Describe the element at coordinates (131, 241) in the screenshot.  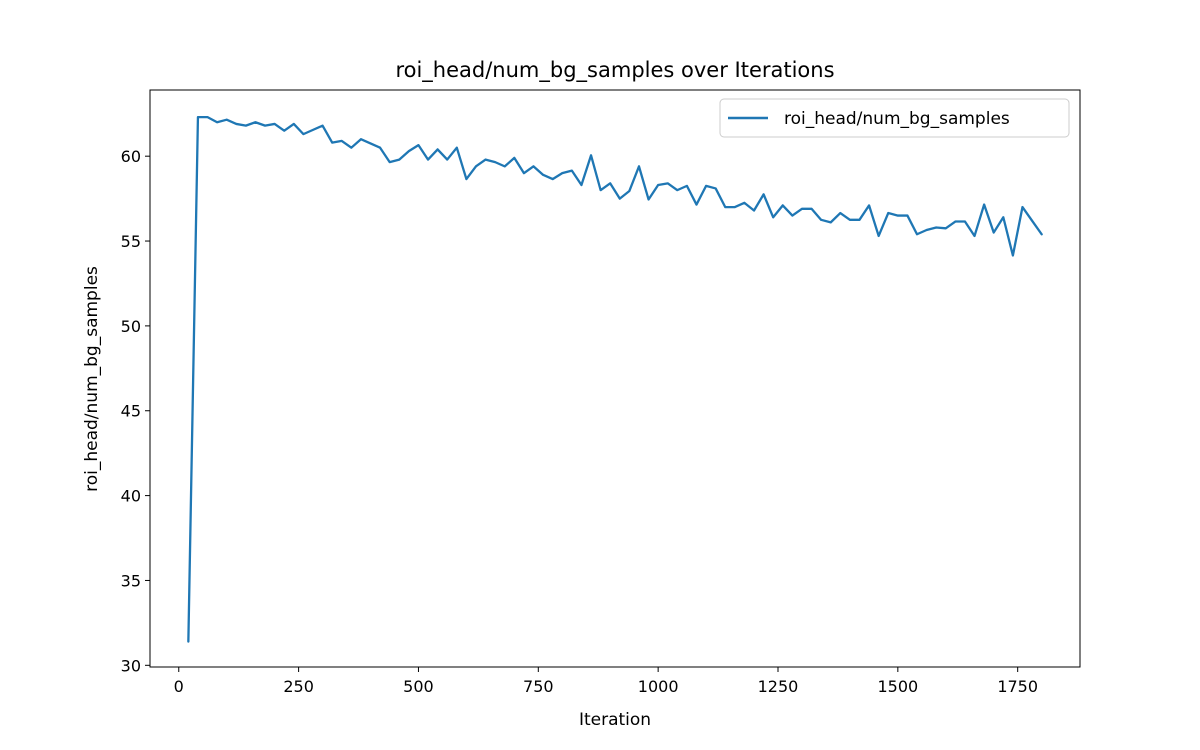
I see `y-tick-label: 55` at that location.